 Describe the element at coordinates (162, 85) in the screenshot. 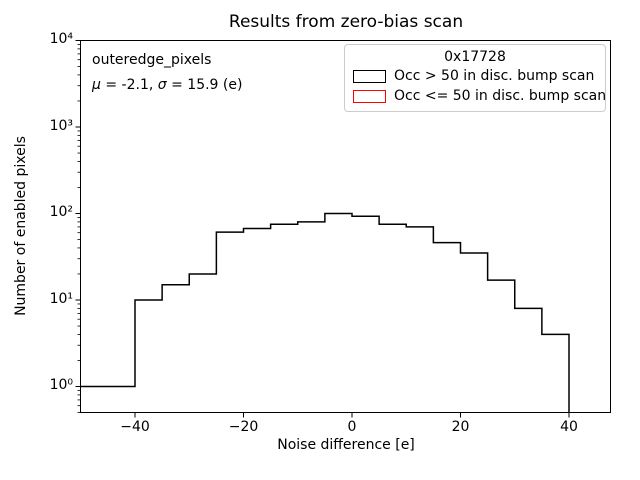

I see `sigma-symbol: σ` at that location.